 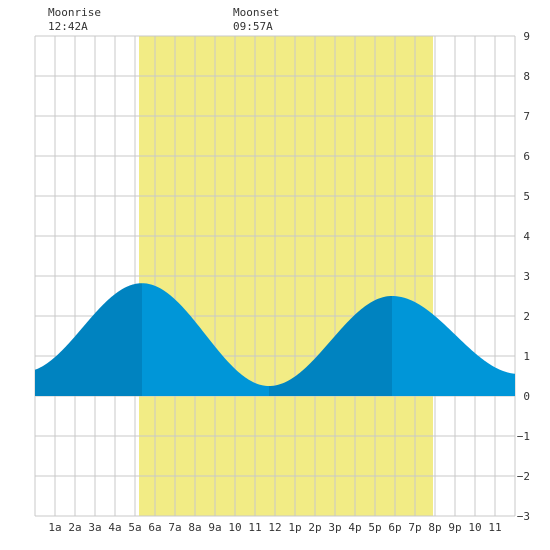 I want to click on y-tick-label: 5, so click(x=526, y=196).